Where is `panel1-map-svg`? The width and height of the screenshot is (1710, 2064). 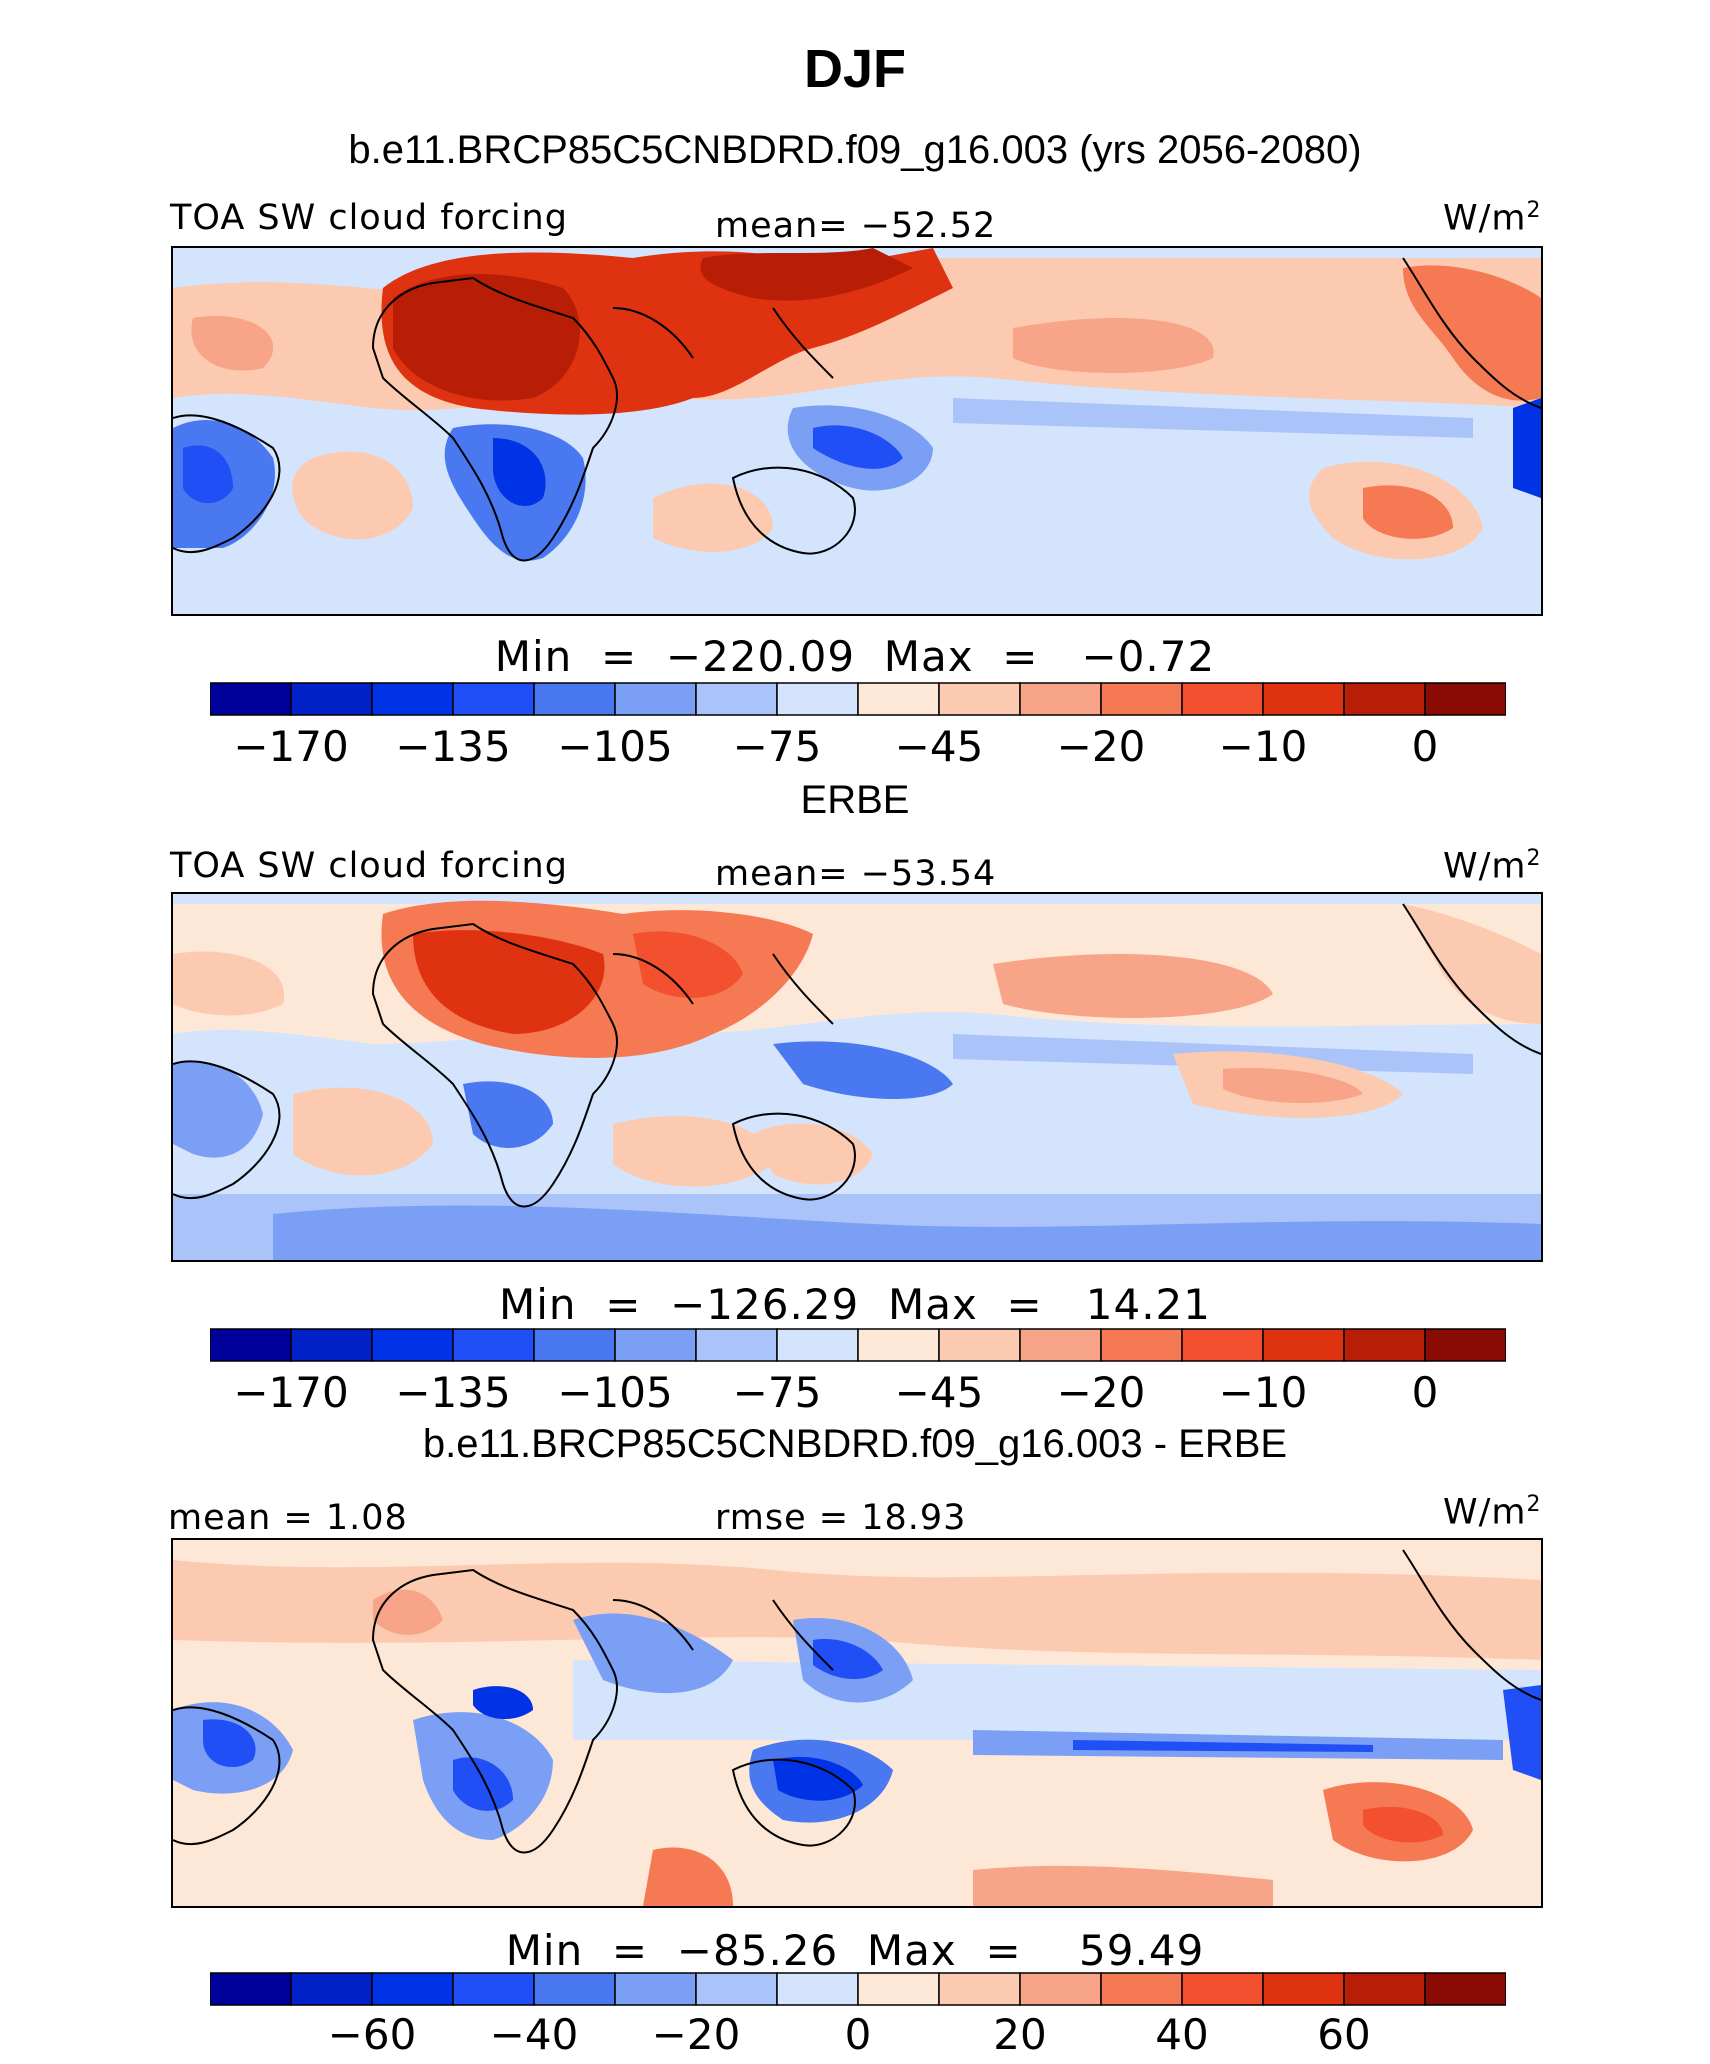
panel1-map-svg is located at coordinates (857, 431).